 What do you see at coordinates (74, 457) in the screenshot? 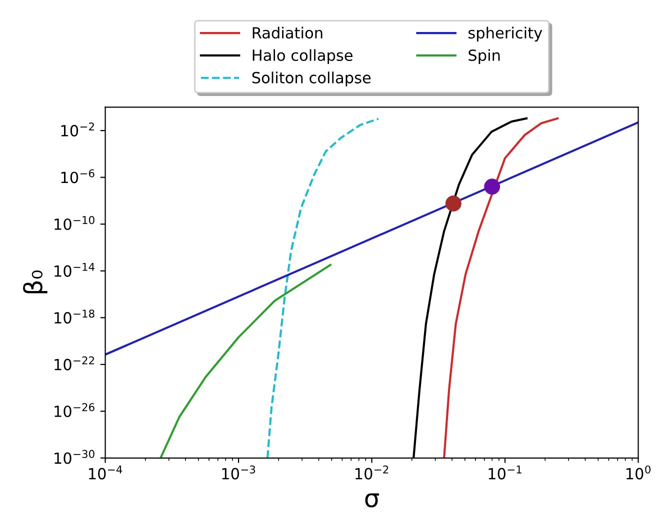
I see `y-tick-label: 10$^{−30}$` at bounding box center [74, 457].